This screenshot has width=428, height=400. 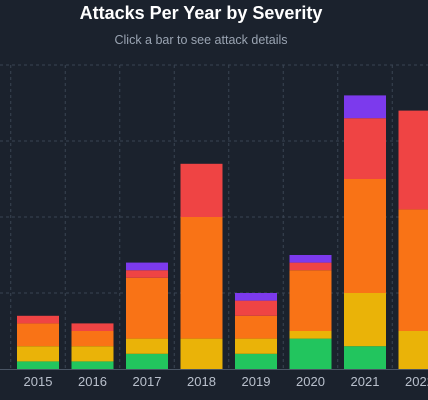 What do you see at coordinates (416, 381) in the screenshot?
I see `x-tick-label: 2022` at bounding box center [416, 381].